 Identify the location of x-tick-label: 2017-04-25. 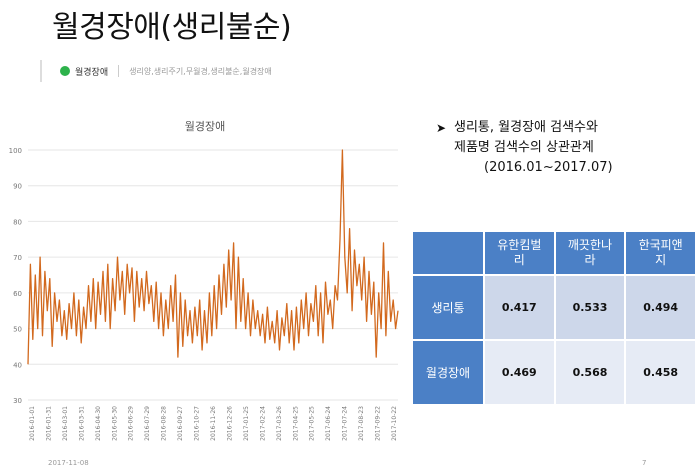
(295, 423).